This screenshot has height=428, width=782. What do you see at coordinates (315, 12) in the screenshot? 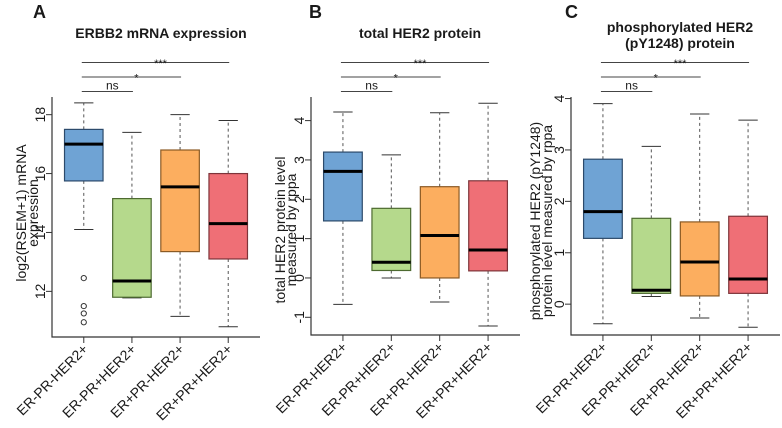
I see `panel-letter: B` at bounding box center [315, 12].